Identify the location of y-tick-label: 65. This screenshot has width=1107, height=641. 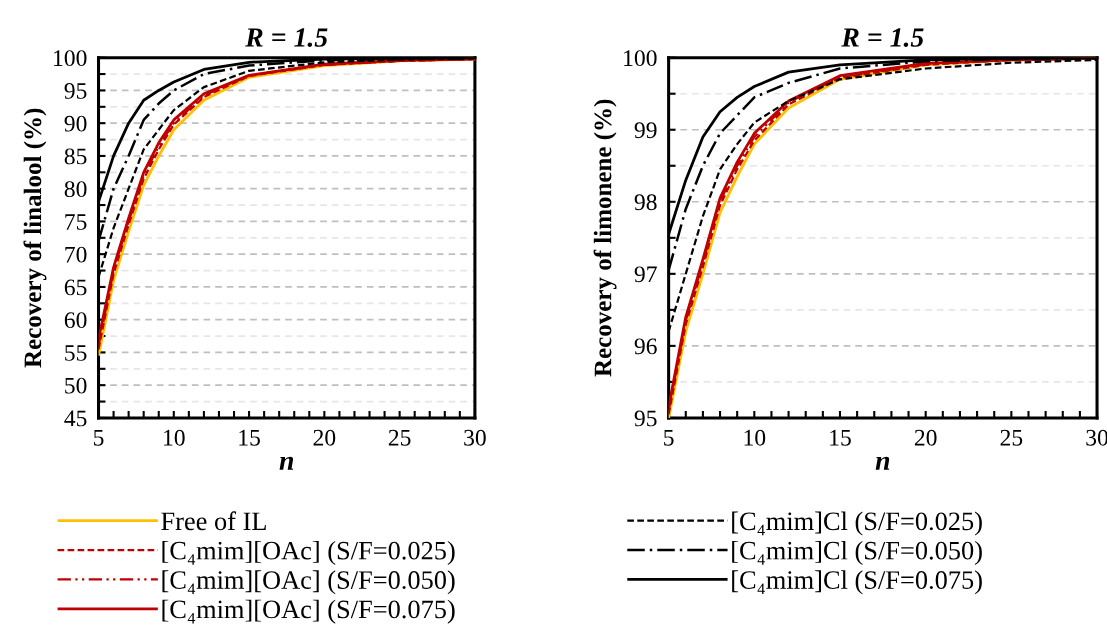
(75, 287).